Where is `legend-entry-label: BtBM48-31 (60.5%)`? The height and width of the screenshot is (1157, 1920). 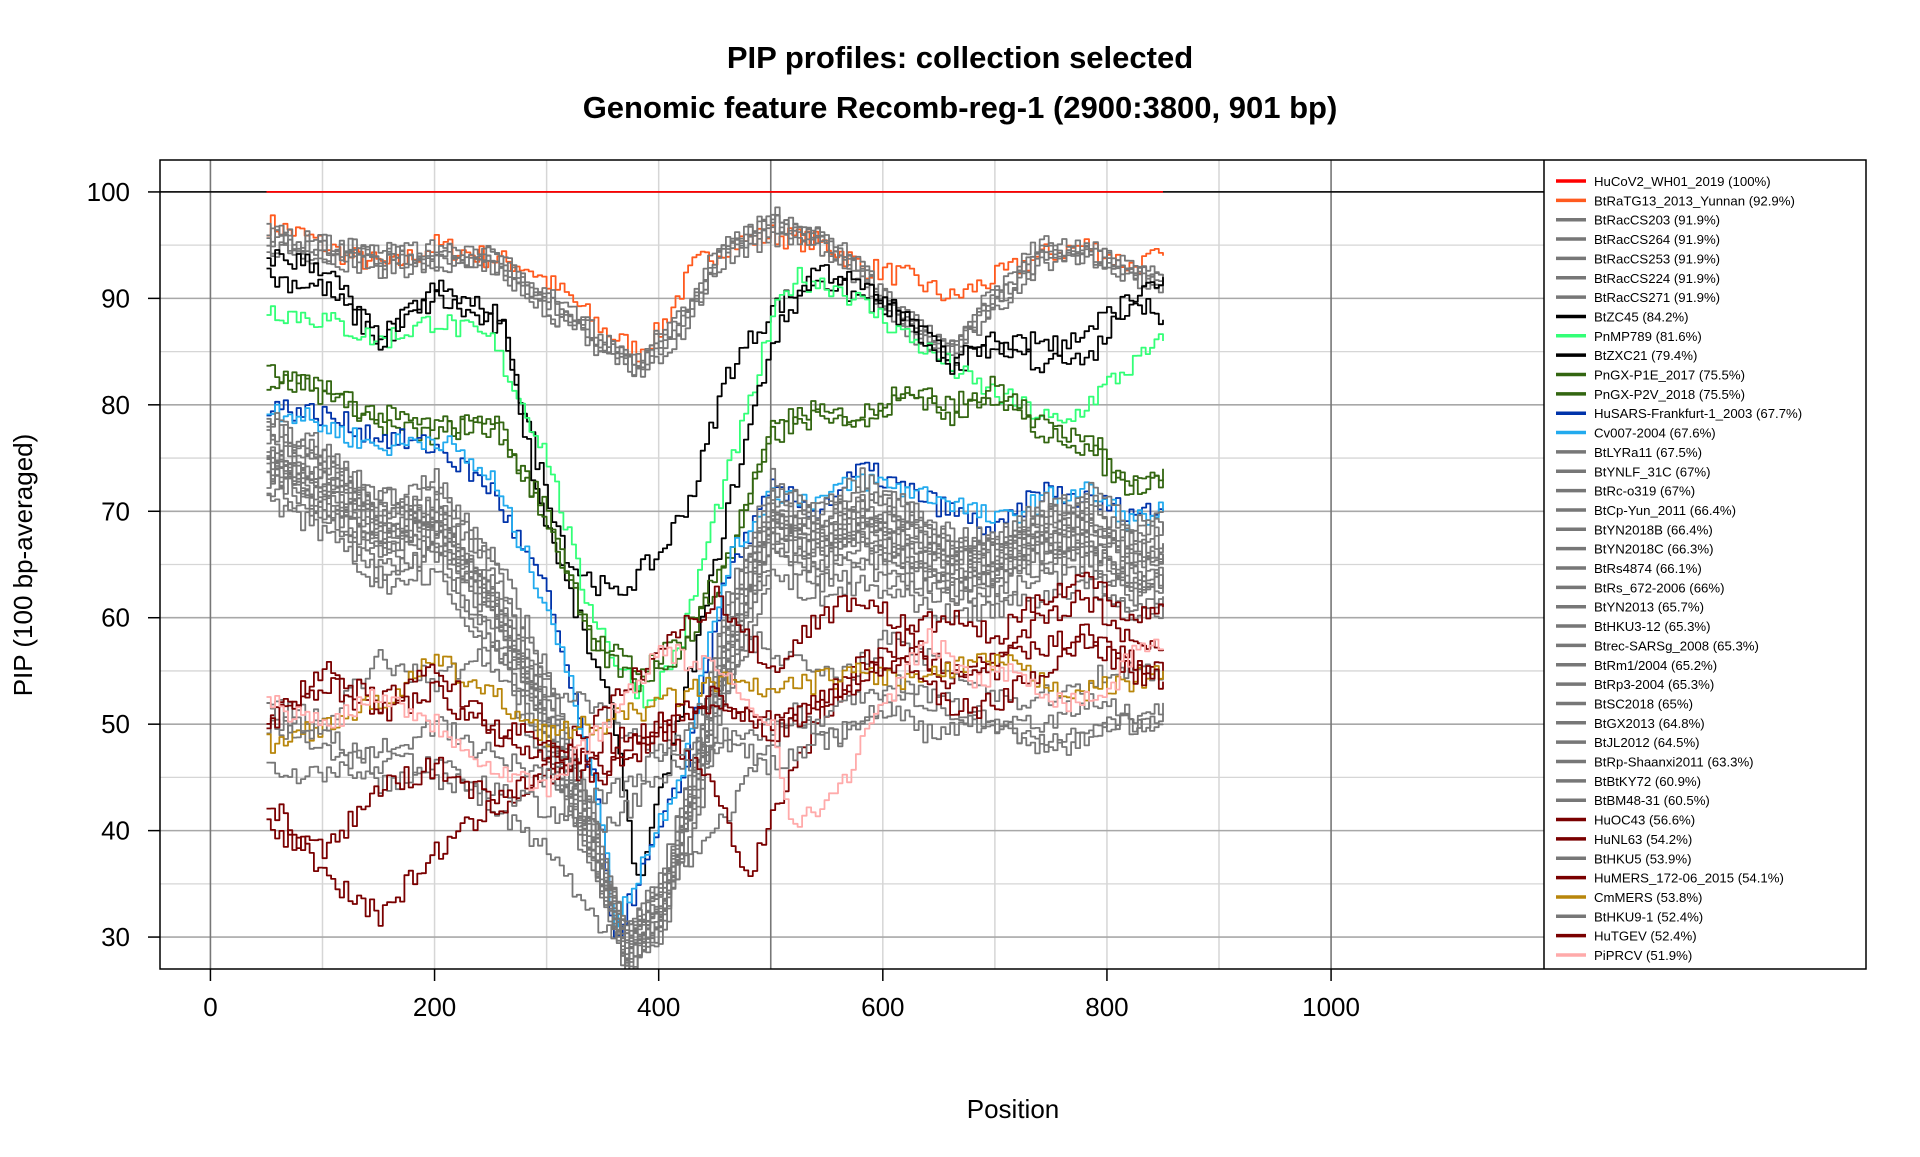 legend-entry-label: BtBM48-31 (60.5%) is located at coordinates (1652, 800).